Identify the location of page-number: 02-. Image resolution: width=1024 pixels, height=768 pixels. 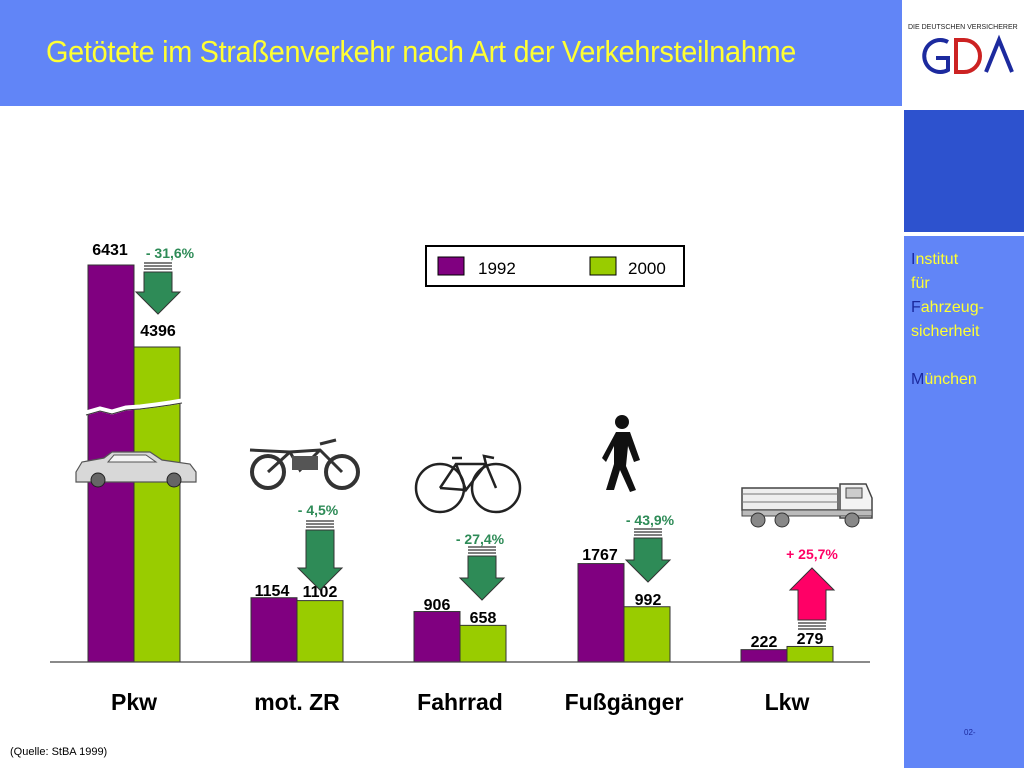
(970, 732).